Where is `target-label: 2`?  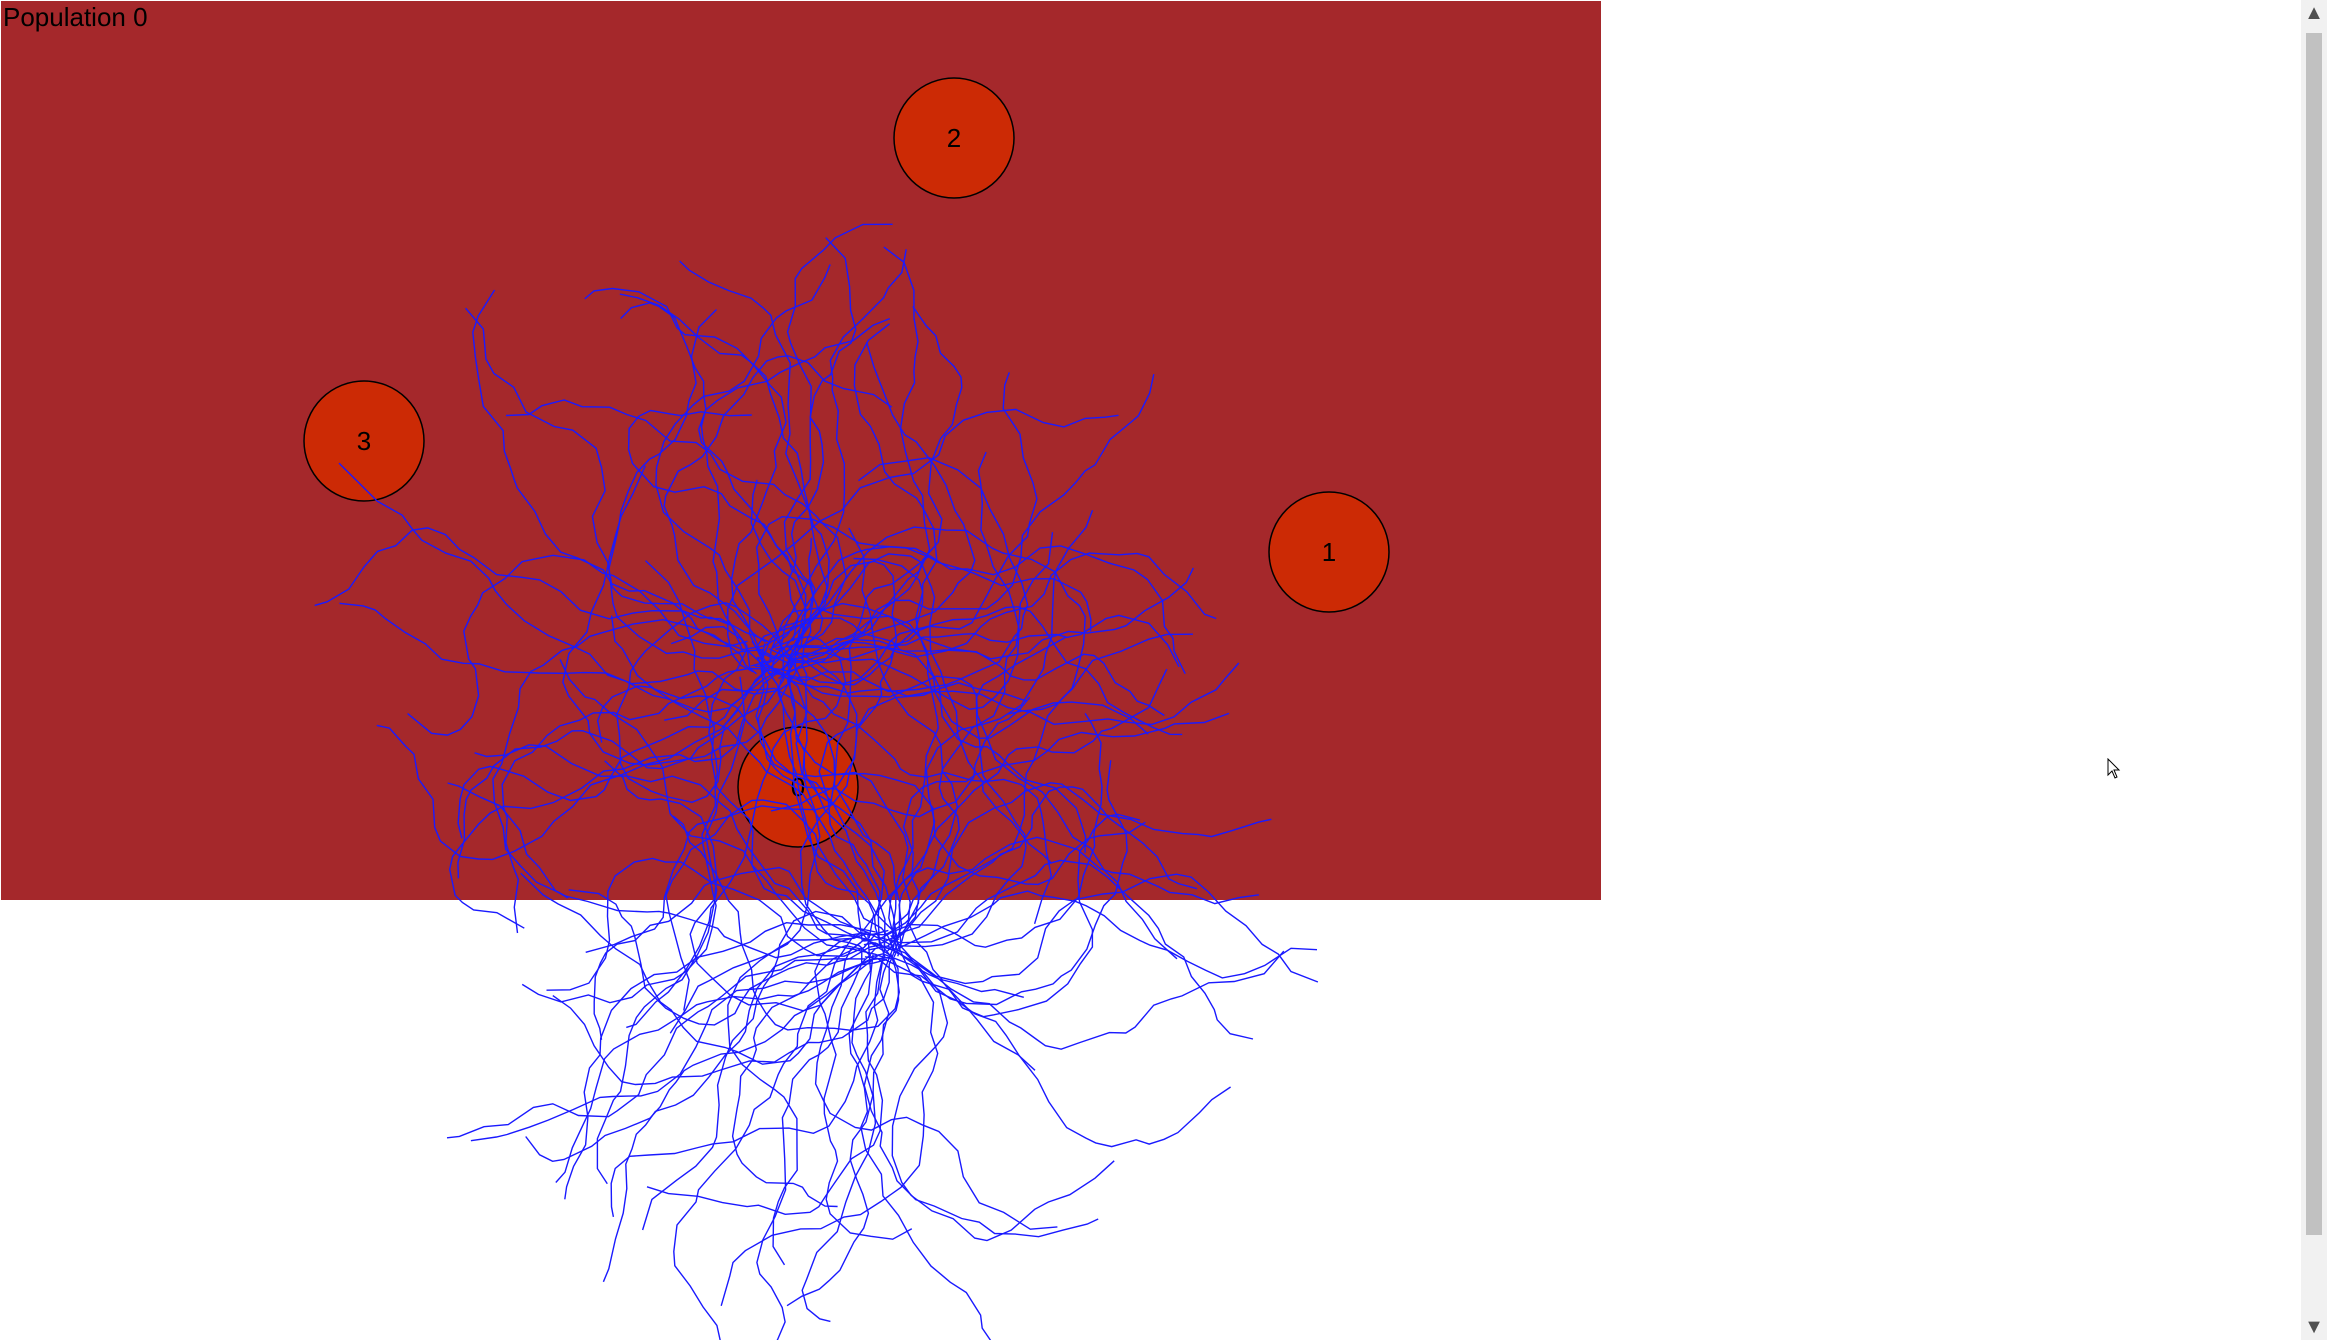
target-label: 2 is located at coordinates (954, 138).